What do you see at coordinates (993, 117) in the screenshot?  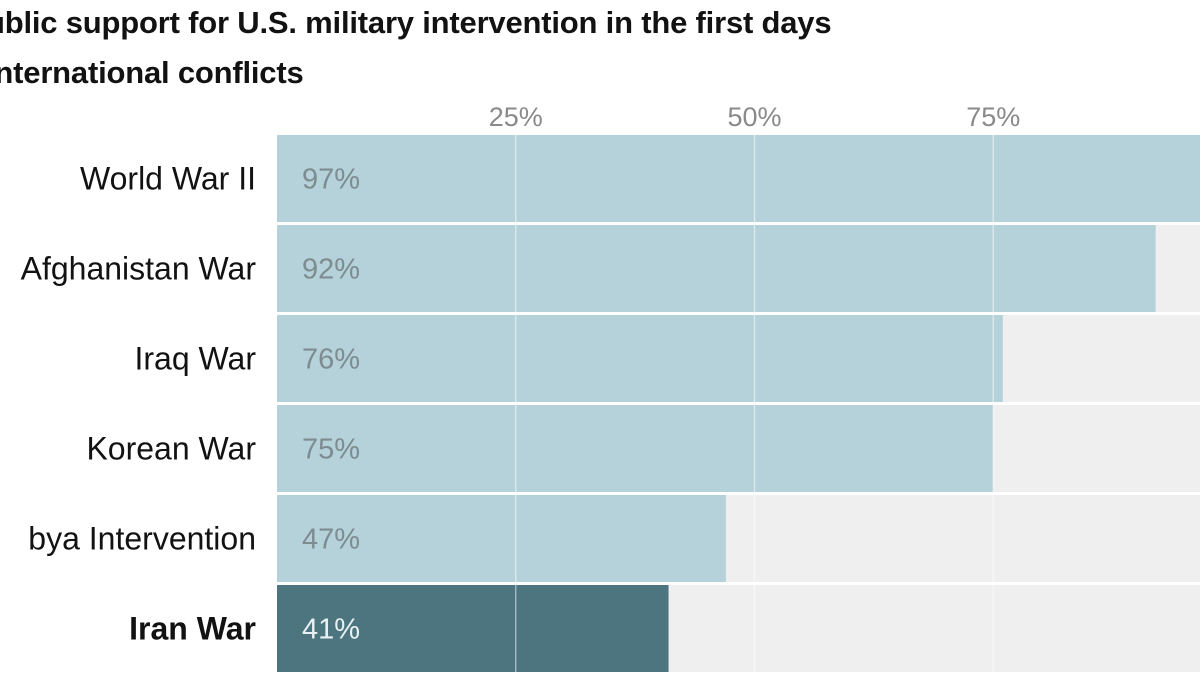 I see `x-tick-label-75: 75%` at bounding box center [993, 117].